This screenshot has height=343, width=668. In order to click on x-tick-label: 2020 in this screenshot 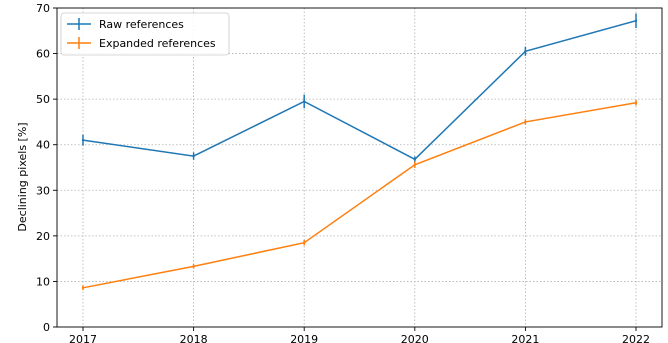, I will do `click(415, 338)`.